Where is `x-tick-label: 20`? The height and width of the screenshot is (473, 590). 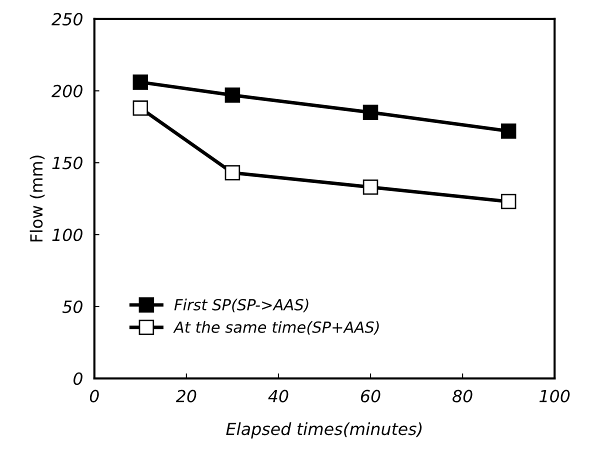 x-tick-label: 20 is located at coordinates (186, 396).